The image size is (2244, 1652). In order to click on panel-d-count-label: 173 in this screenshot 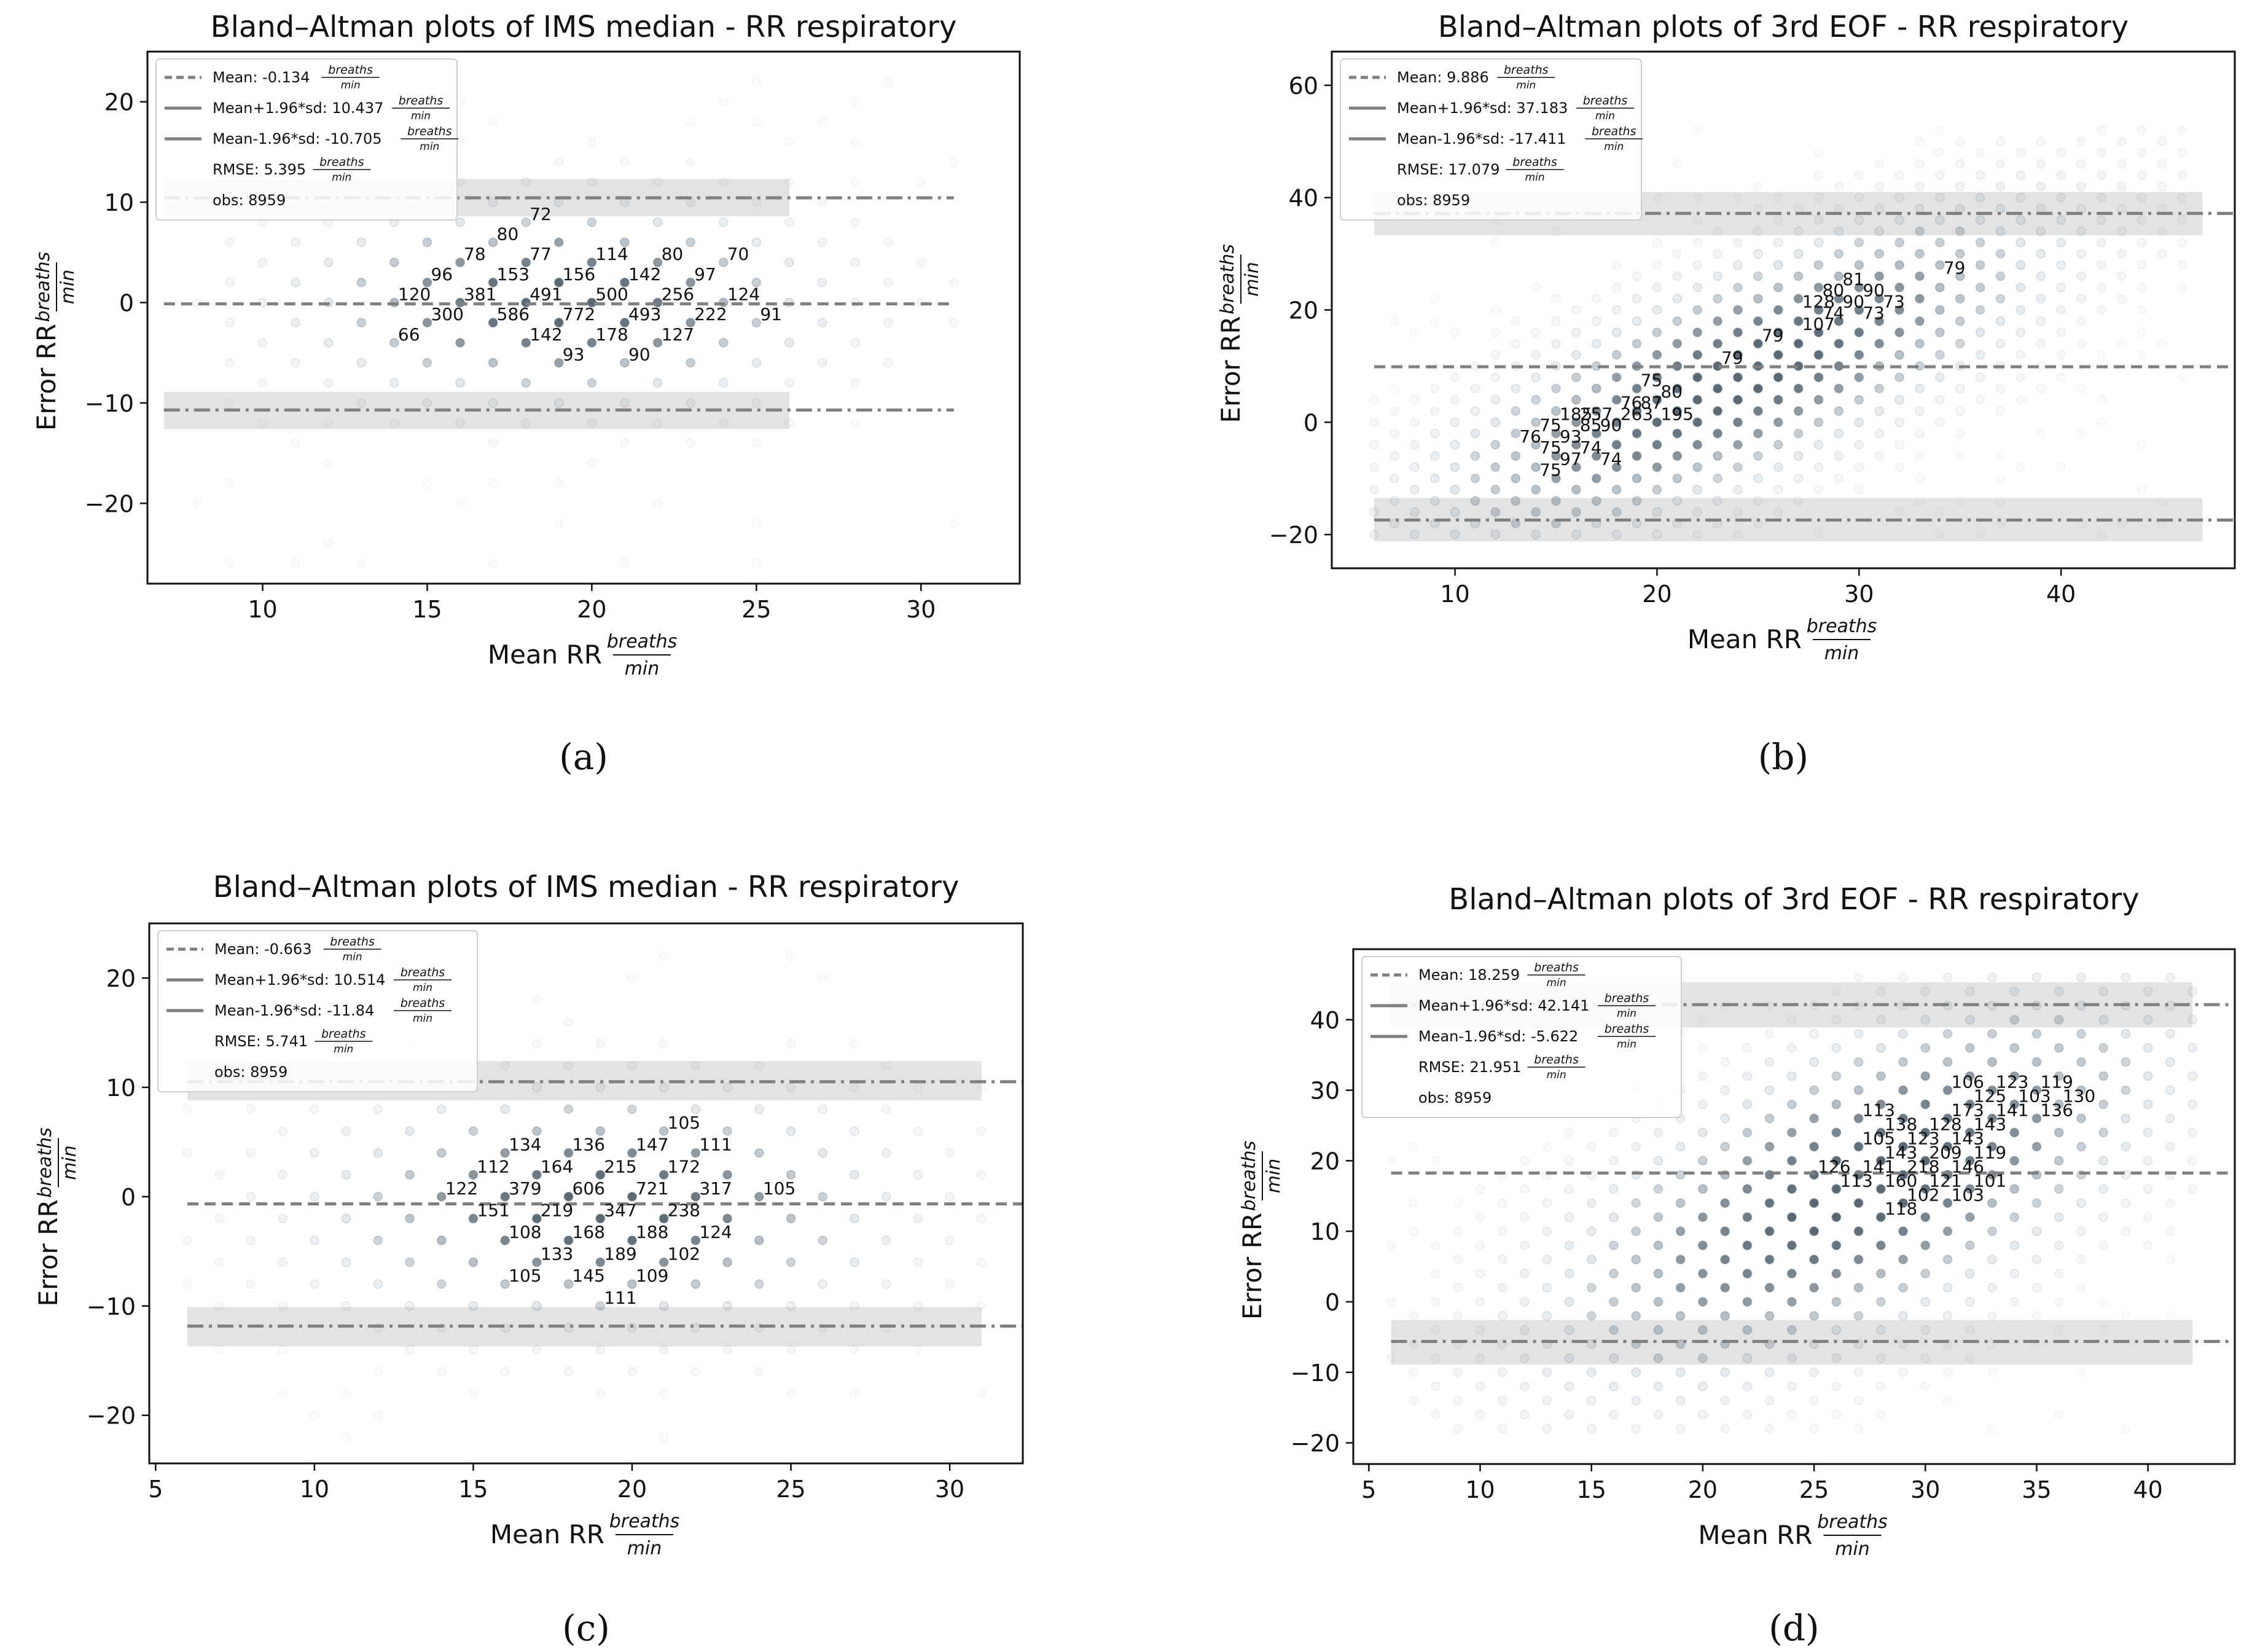, I will do `click(1968, 1110)`.